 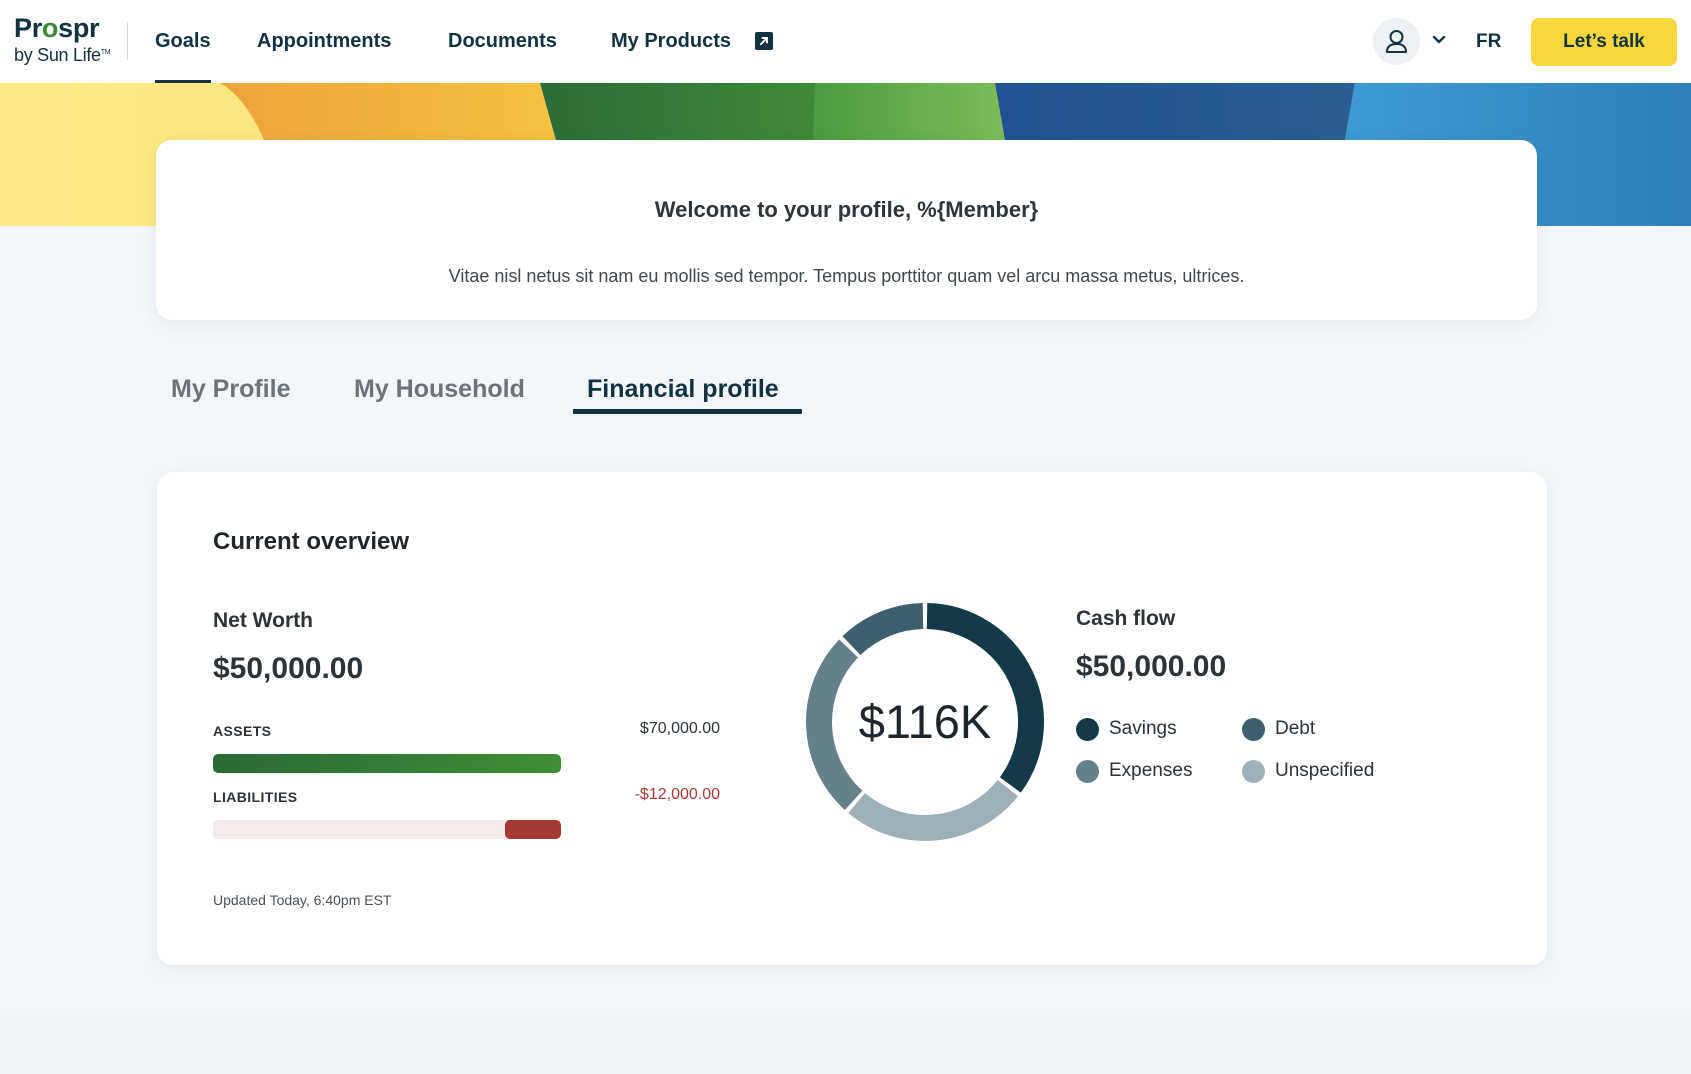 What do you see at coordinates (845, 1044) in the screenshot?
I see `page-footer-band` at bounding box center [845, 1044].